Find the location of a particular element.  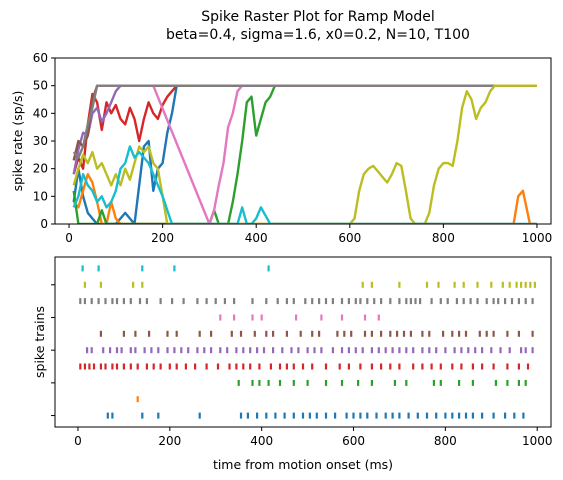

y-tick-label: 60 is located at coordinates (40, 58).